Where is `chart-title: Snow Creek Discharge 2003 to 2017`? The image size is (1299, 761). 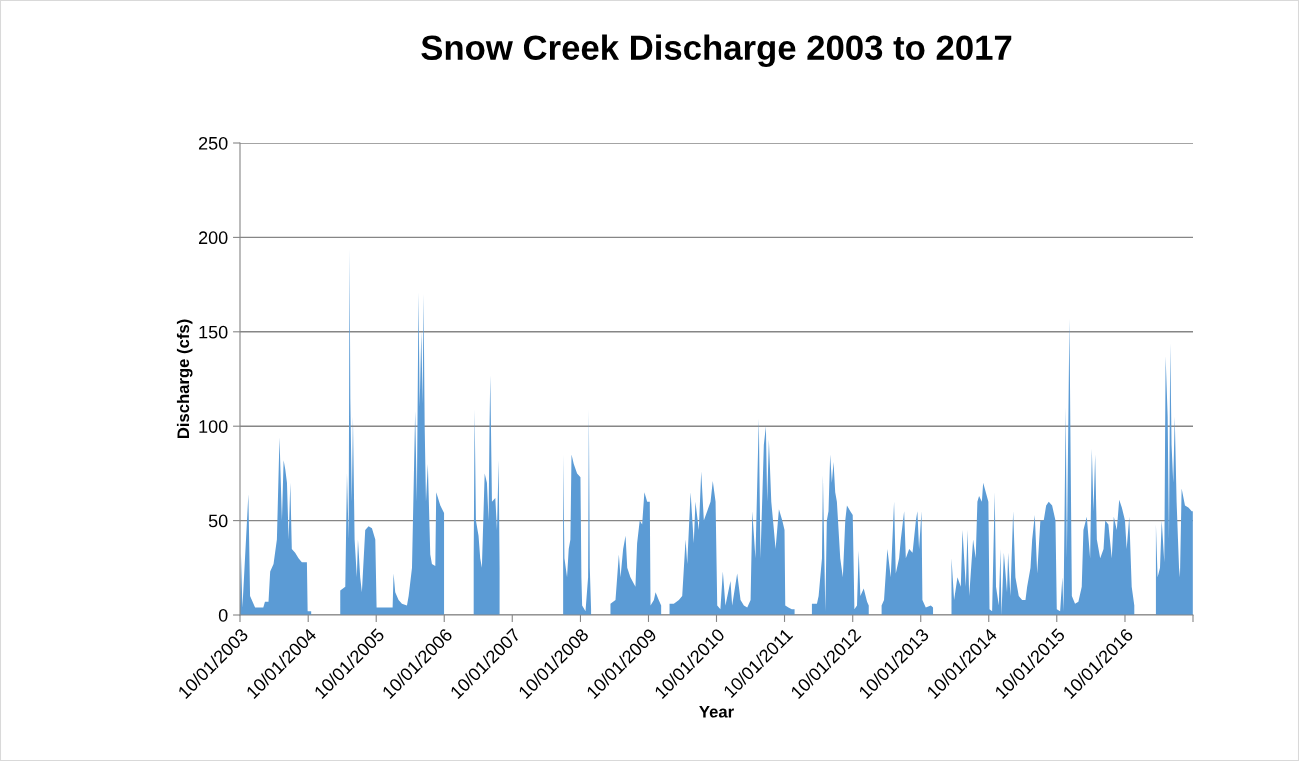 chart-title: Snow Creek Discharge 2003 to 2017 is located at coordinates (716, 51).